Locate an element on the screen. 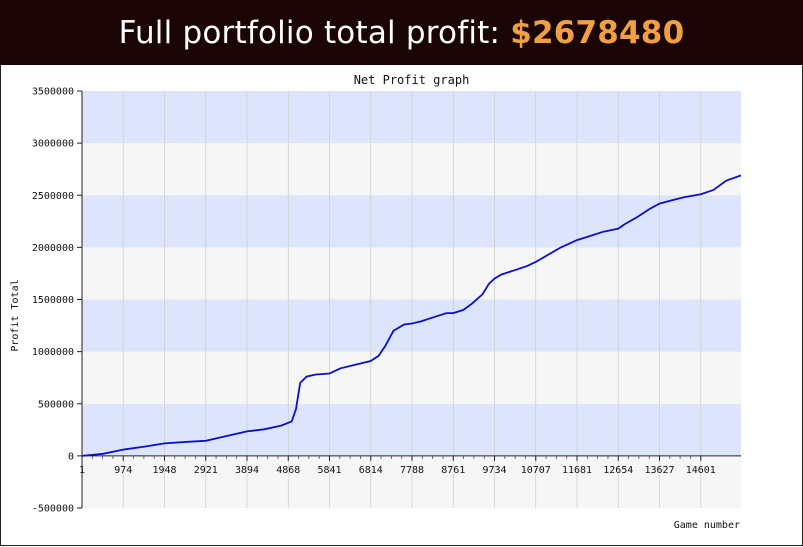  y-tick-label: 2000000 is located at coordinates (53, 248).